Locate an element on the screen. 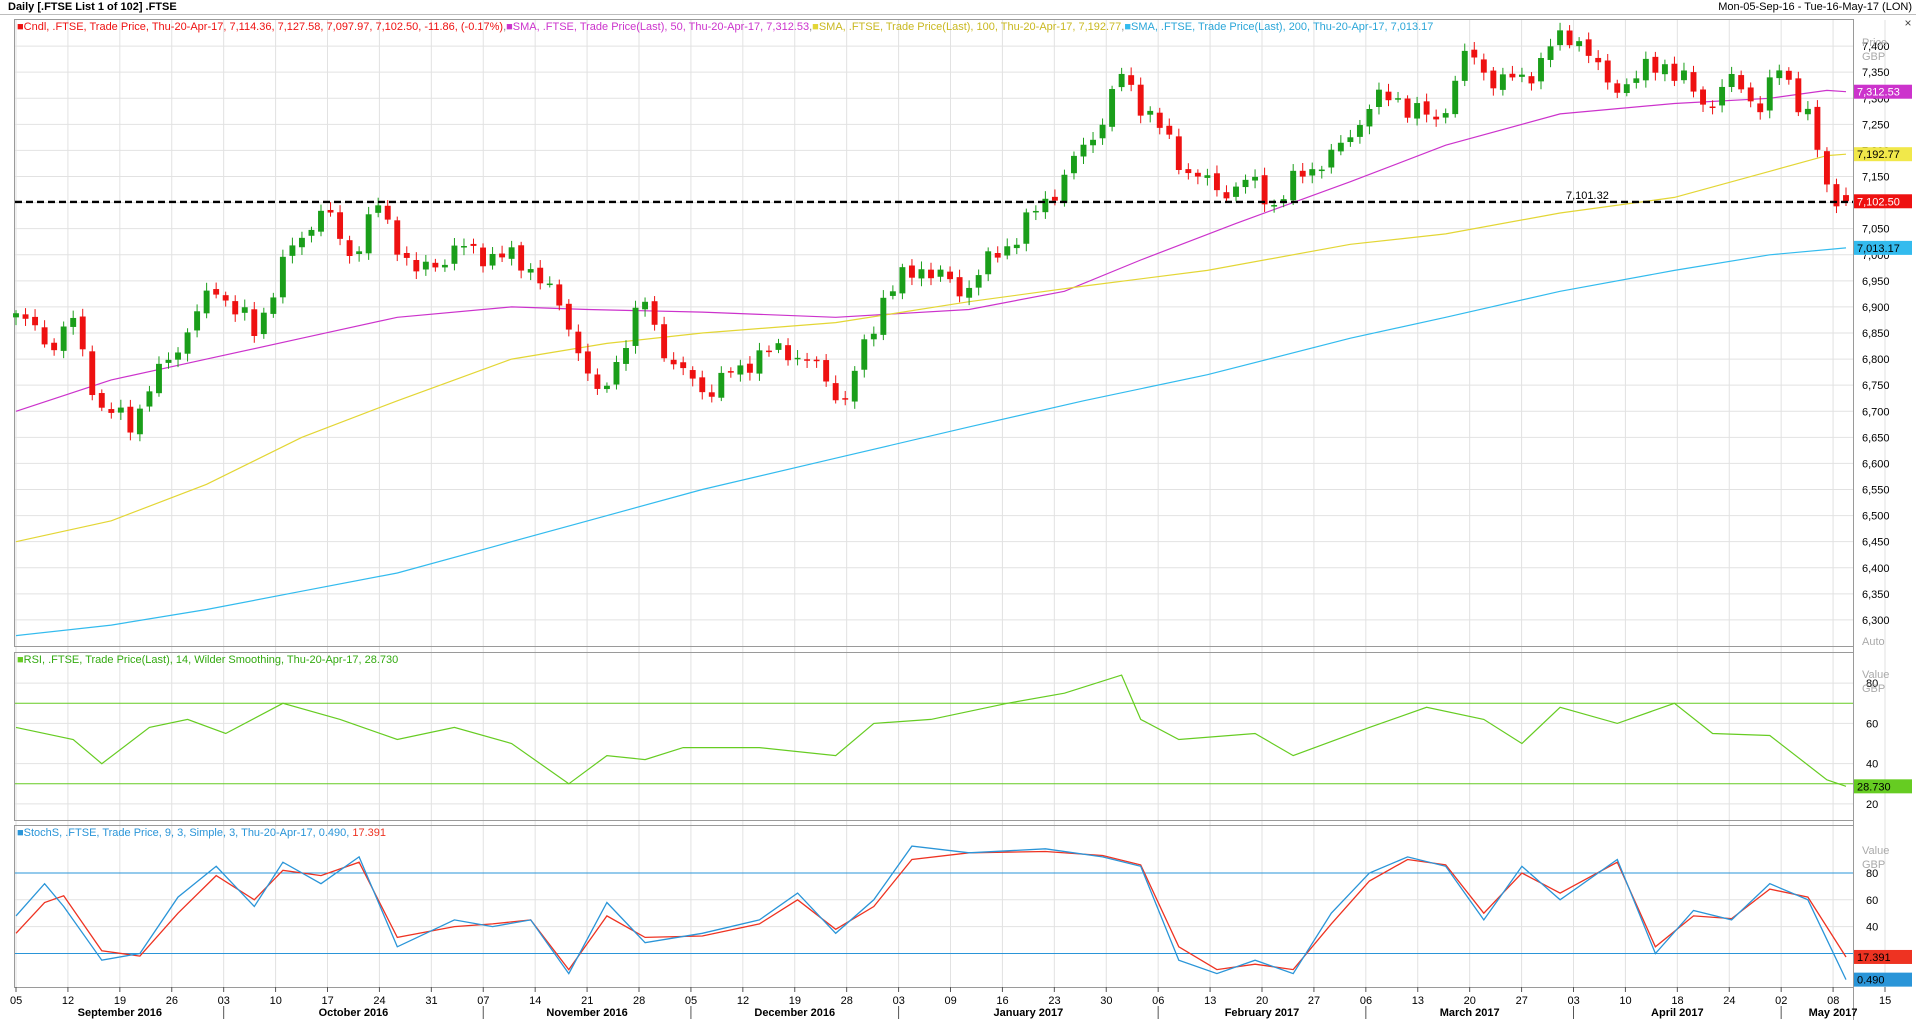 The height and width of the screenshot is (1022, 1916). price-tick-label: 6,650 is located at coordinates (1876, 438).